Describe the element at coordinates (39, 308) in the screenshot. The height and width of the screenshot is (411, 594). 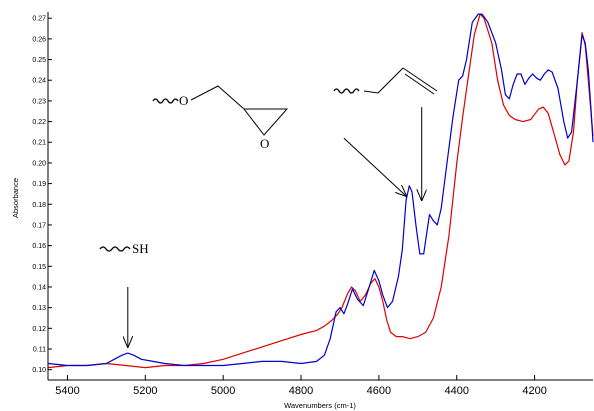
I see `y-tick-label: 0.13` at that location.